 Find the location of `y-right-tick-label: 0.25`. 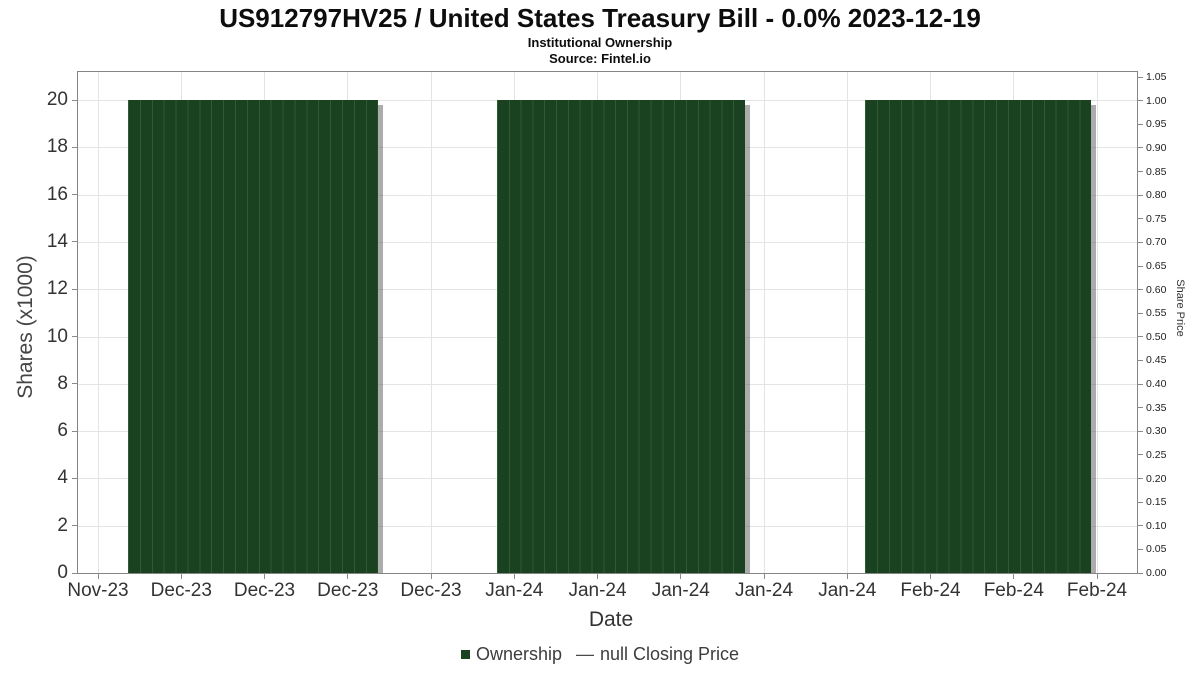

y-right-tick-label: 0.25 is located at coordinates (1156, 454).